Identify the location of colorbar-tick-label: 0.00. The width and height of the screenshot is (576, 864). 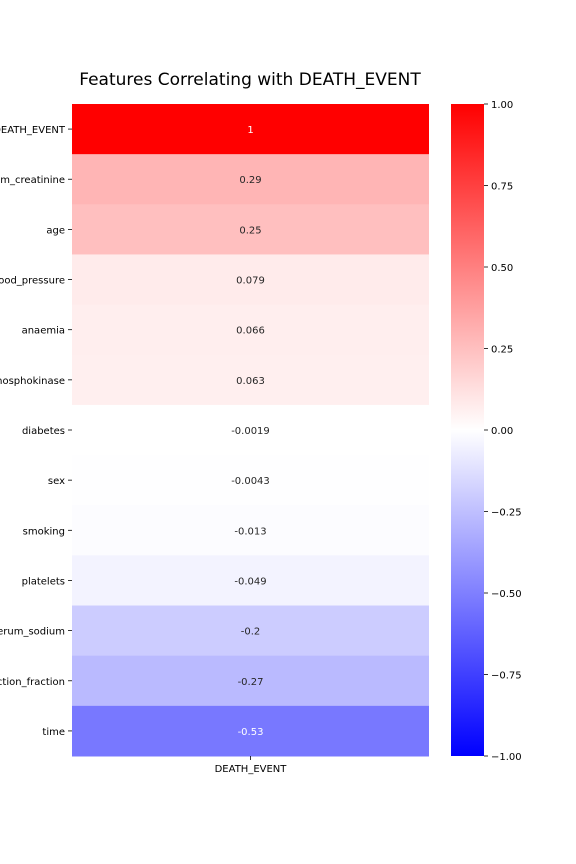
(502, 431).